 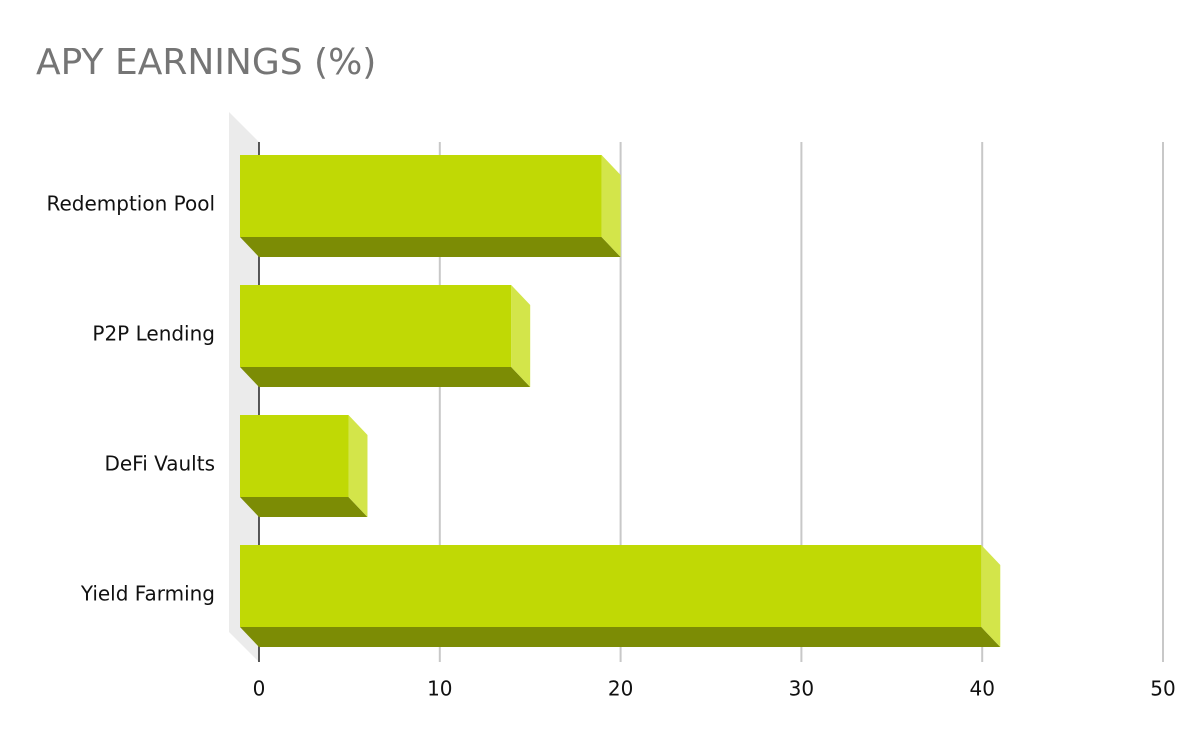 What do you see at coordinates (1162, 689) in the screenshot?
I see `x-tick-label: 50` at bounding box center [1162, 689].